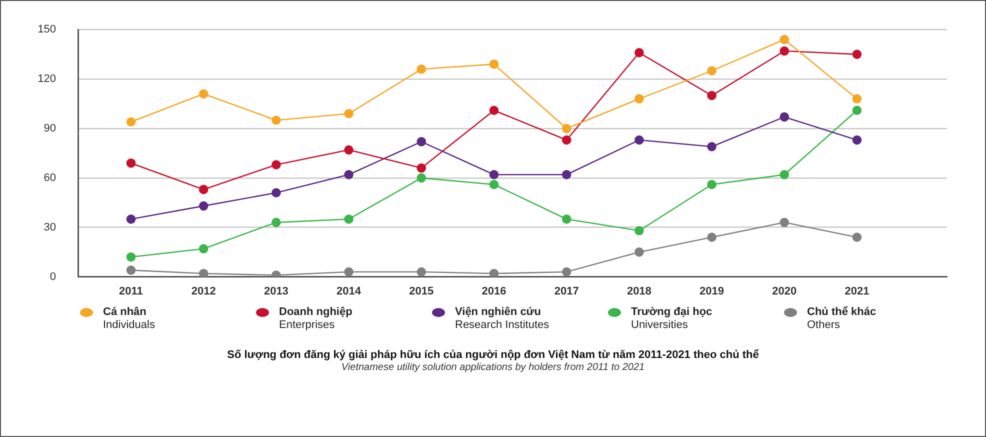 The image size is (986, 437). I want to click on x-tick-label: 2019, so click(712, 291).